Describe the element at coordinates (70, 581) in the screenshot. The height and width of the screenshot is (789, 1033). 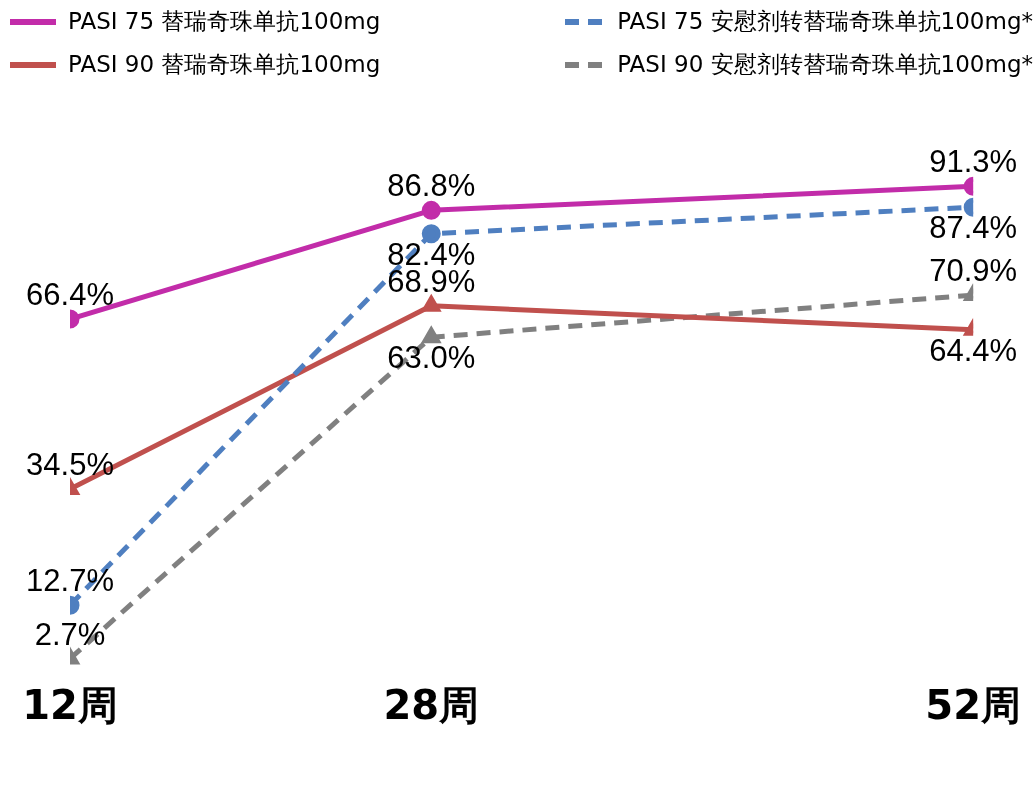
I see `data-label: 12.7%` at that location.